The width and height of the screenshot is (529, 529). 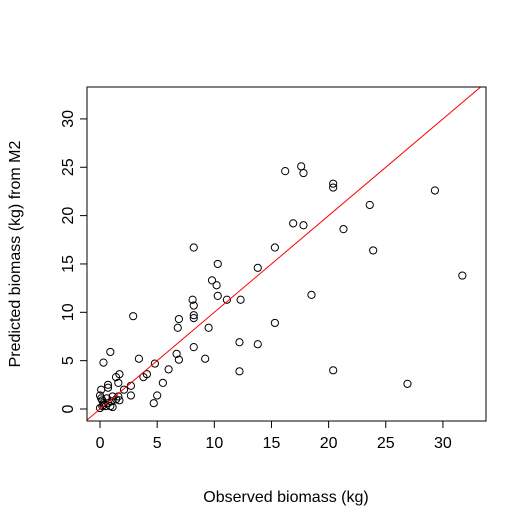 I want to click on y-tick-label: 0, so click(x=68, y=408).